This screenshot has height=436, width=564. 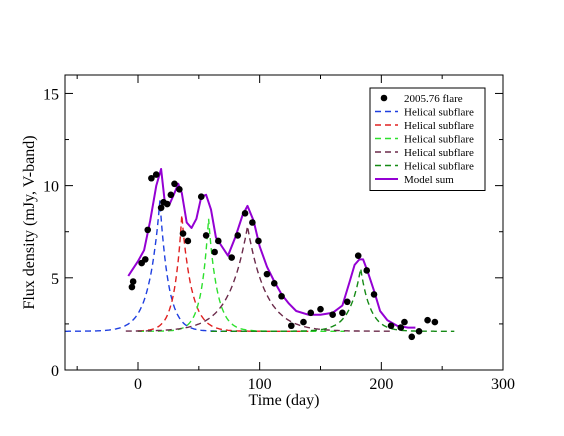 What do you see at coordinates (284, 400) in the screenshot?
I see `x-axis-label: Time (day)` at bounding box center [284, 400].